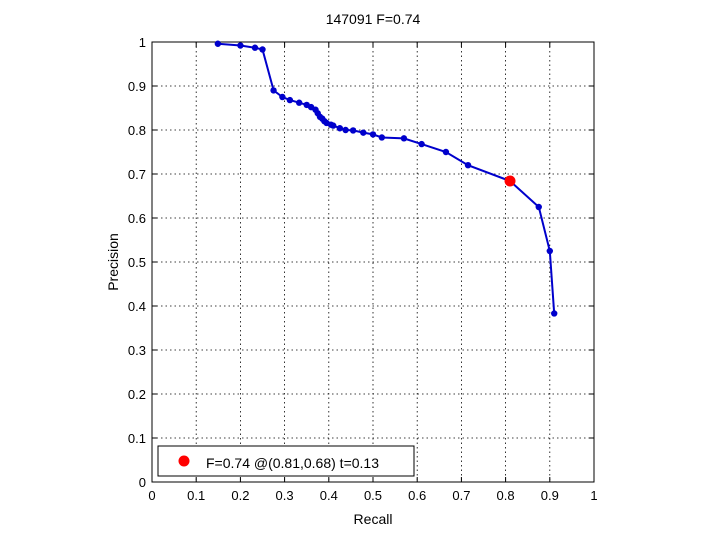  I want to click on y-tick-label: 1, so click(142, 42).